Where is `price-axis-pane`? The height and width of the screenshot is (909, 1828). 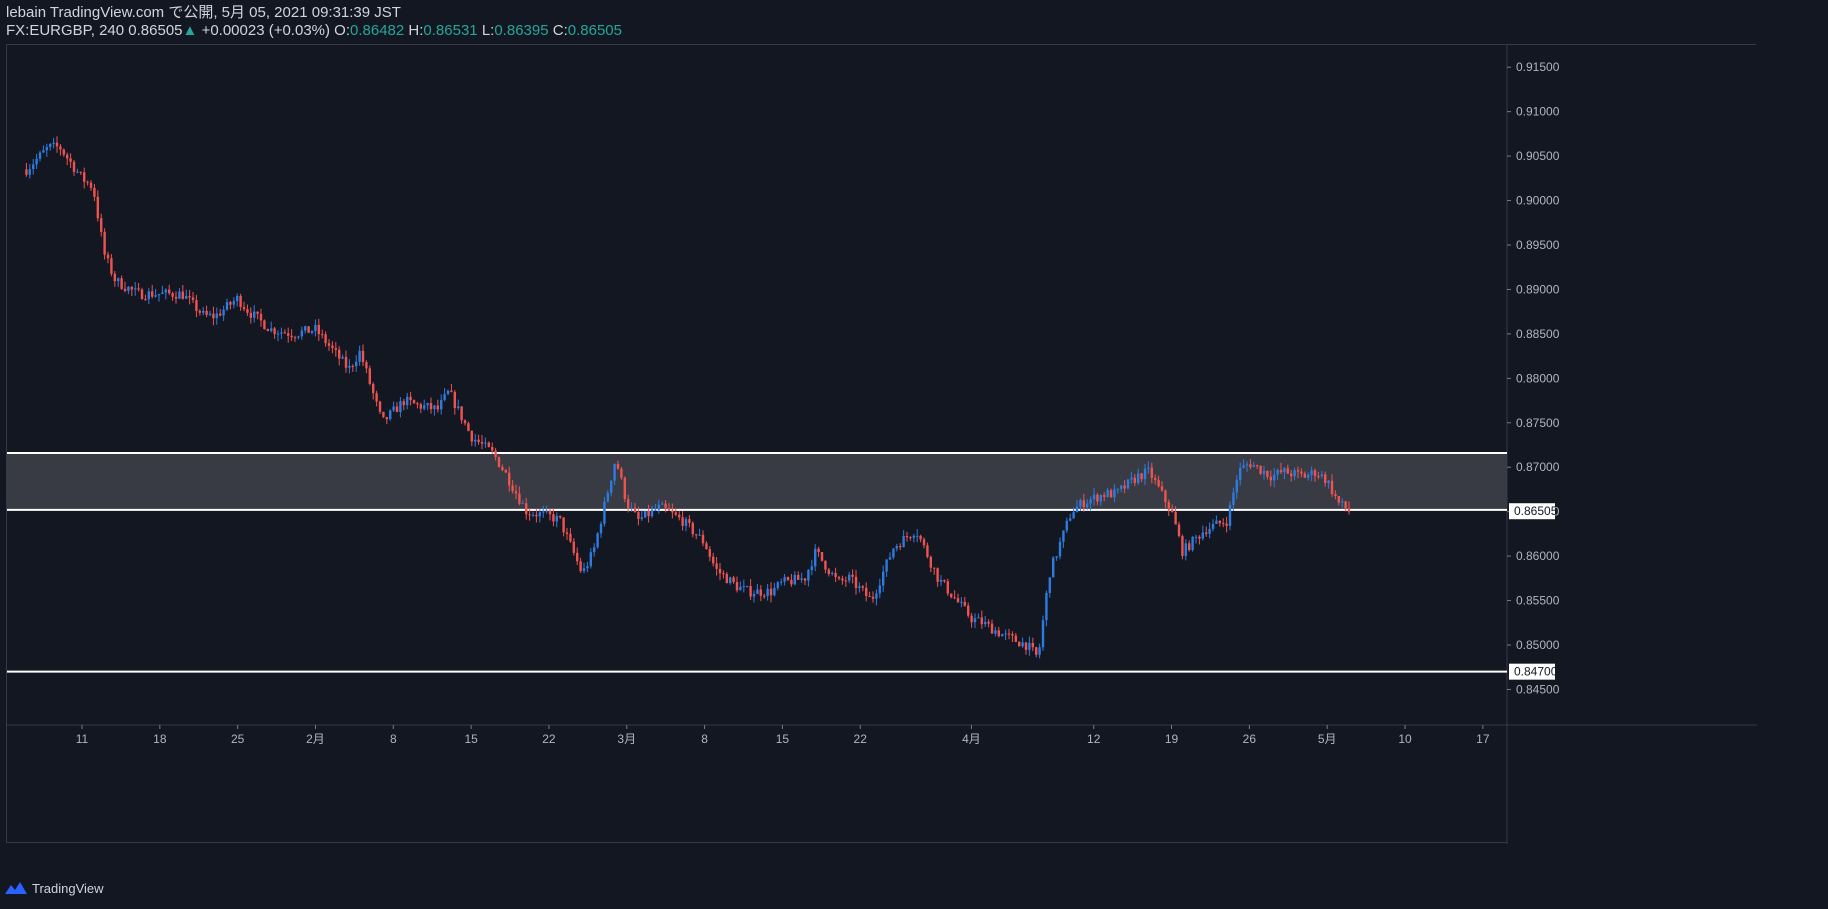
price-axis-pane is located at coordinates (1632, 444).